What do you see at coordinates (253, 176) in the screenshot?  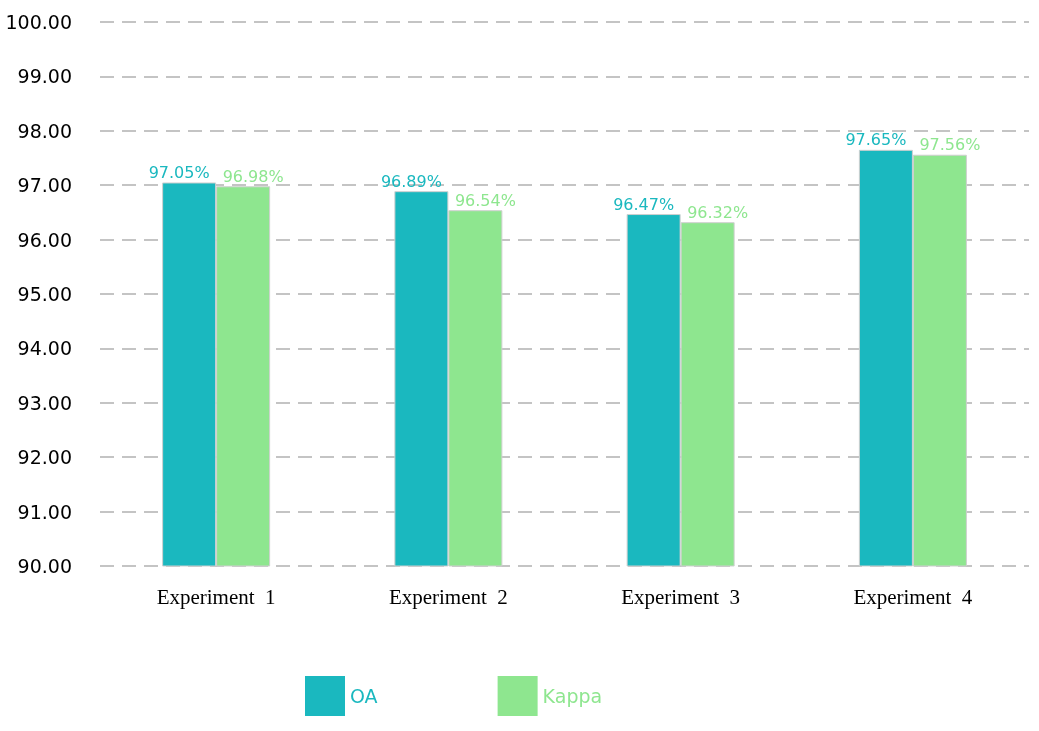 I see `data-label: 96.98%` at bounding box center [253, 176].